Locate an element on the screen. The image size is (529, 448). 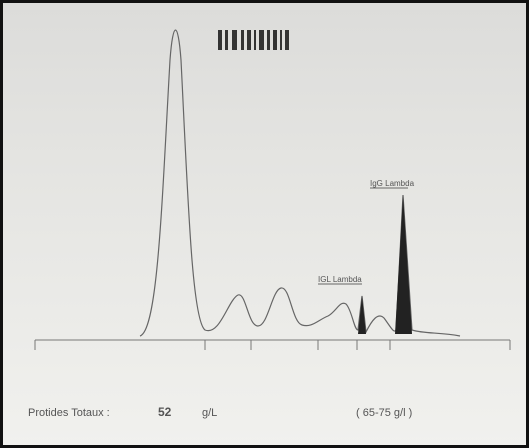
baseline-axis is located at coordinates (272, 344).